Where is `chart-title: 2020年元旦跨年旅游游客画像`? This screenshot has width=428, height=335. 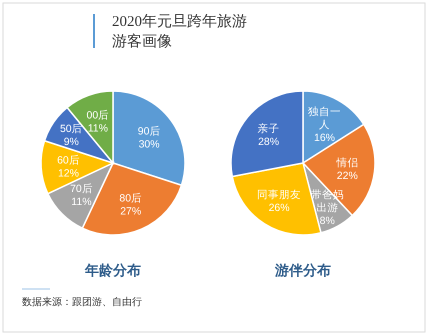
chart-title: 2020年元旦跨年旅游游客画像 is located at coordinates (179, 31).